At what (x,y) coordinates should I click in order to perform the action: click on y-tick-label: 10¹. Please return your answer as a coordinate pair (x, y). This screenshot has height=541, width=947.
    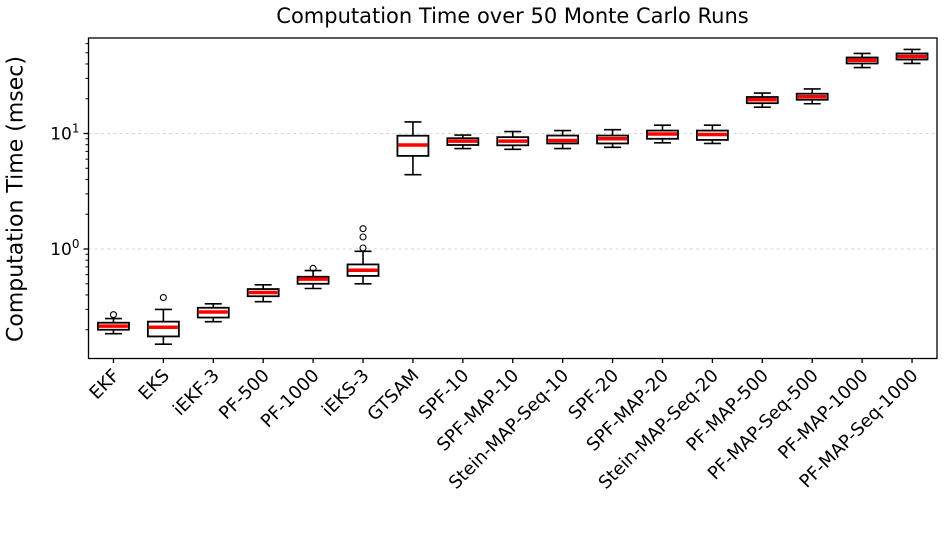
    Looking at the image, I should click on (64, 133).